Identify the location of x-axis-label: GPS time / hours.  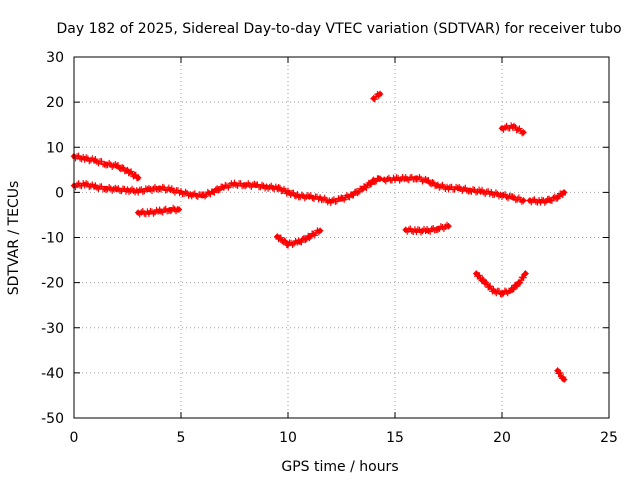
(339, 467).